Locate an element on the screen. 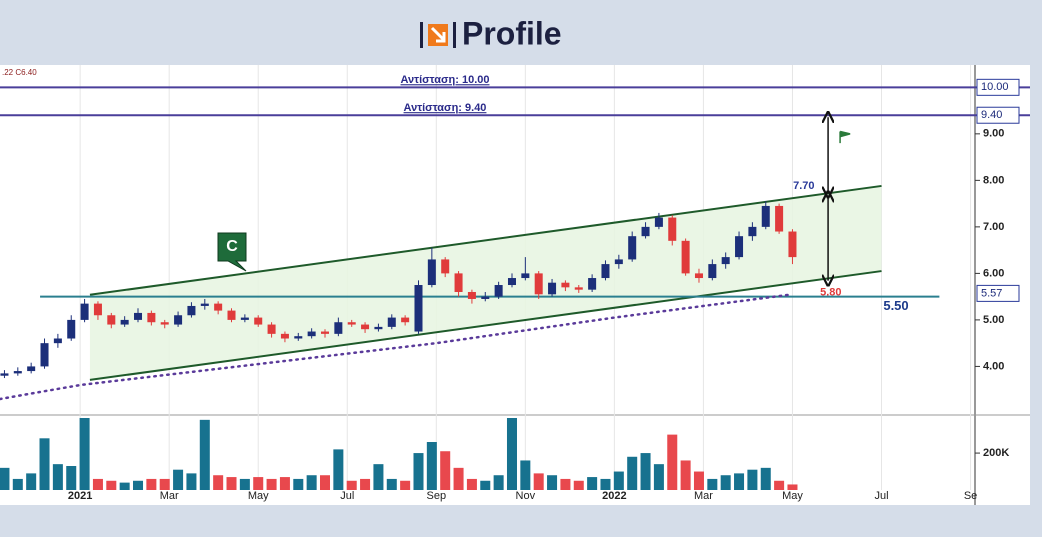 The height and width of the screenshot is (537, 1042). target-high-label: 7.70 is located at coordinates (803, 186).